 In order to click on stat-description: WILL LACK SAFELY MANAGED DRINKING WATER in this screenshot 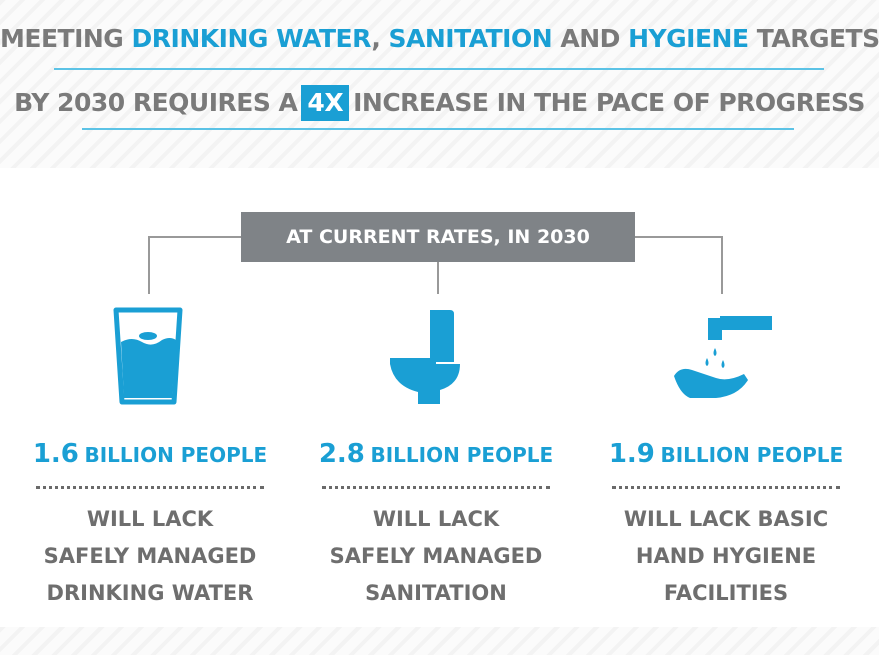, I will do `click(150, 556)`.